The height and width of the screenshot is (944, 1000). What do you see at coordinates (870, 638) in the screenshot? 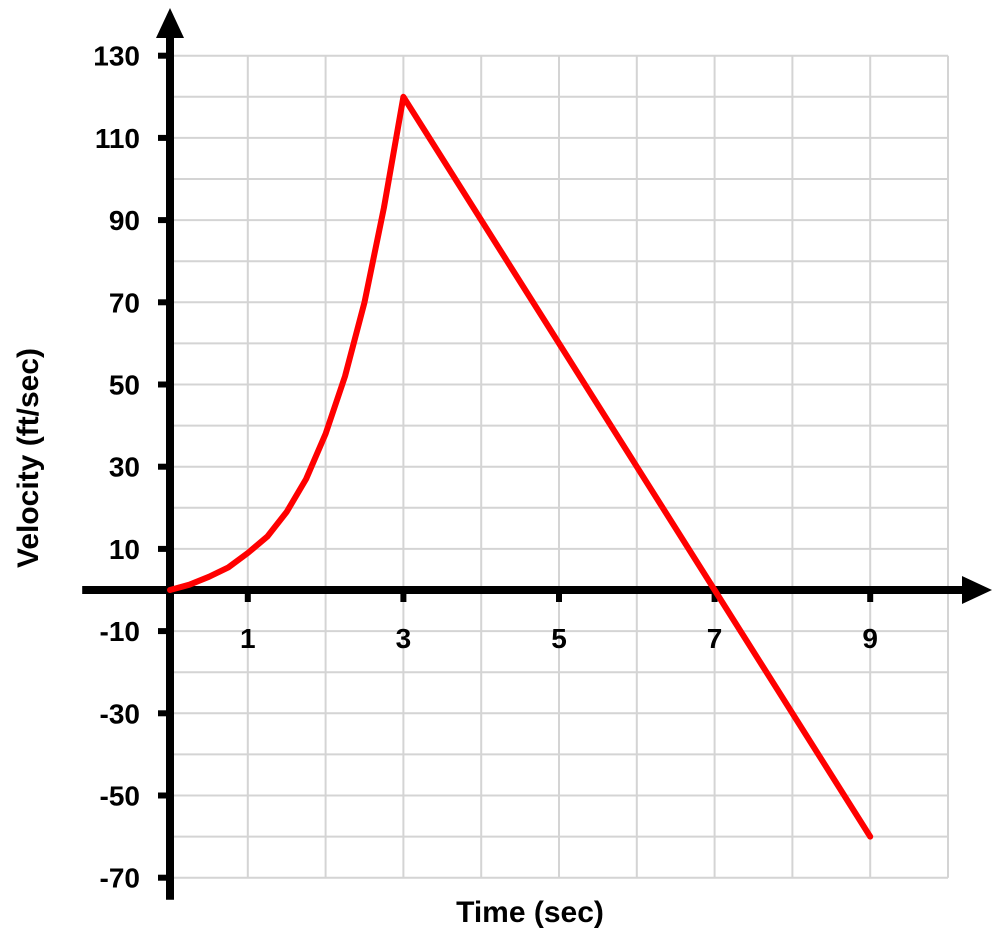
I see `x-tick-label: 9` at bounding box center [870, 638].